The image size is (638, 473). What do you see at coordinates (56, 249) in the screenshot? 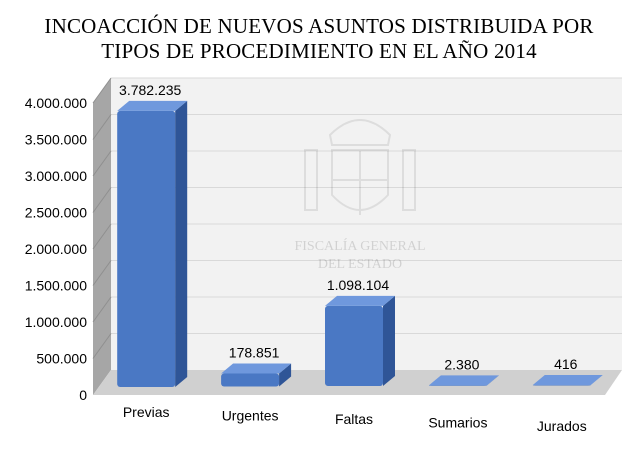
I see `y-tick-label: 2.000.000` at bounding box center [56, 249].